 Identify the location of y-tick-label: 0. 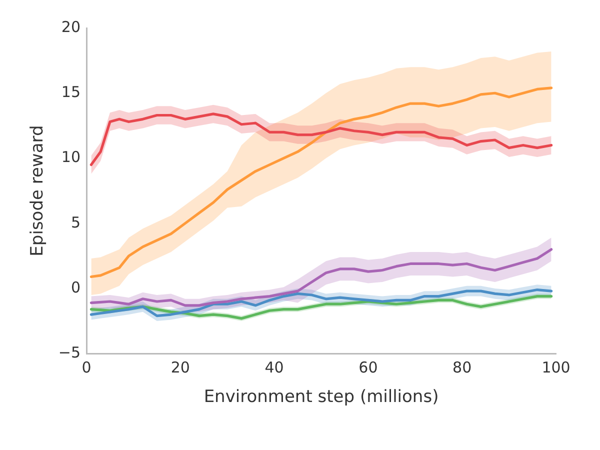
(75, 287).